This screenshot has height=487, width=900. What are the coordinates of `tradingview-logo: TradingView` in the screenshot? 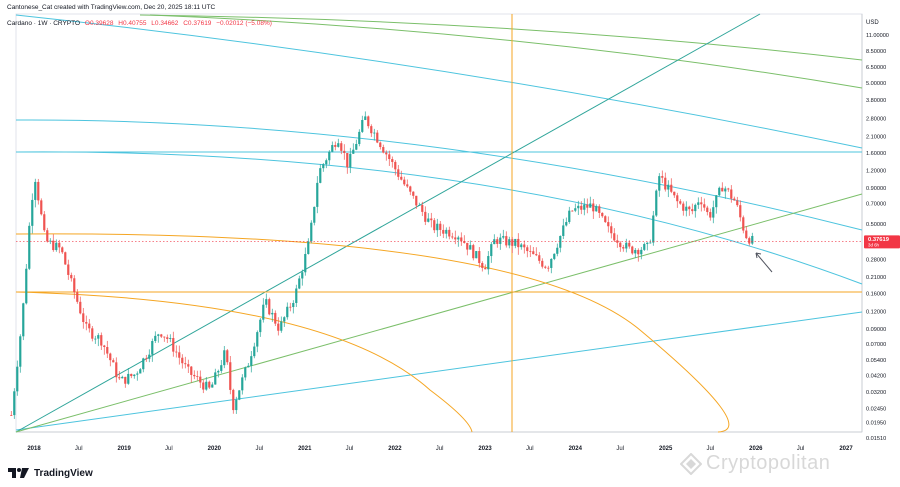 It's located at (50, 473).